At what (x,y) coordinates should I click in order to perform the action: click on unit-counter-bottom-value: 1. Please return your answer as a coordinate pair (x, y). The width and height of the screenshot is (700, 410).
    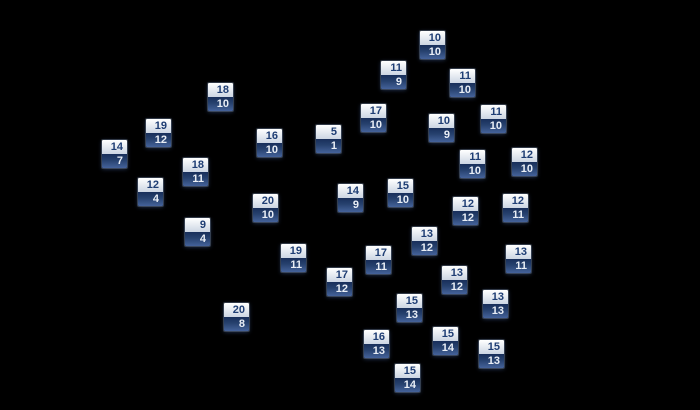
    Looking at the image, I should click on (328, 146).